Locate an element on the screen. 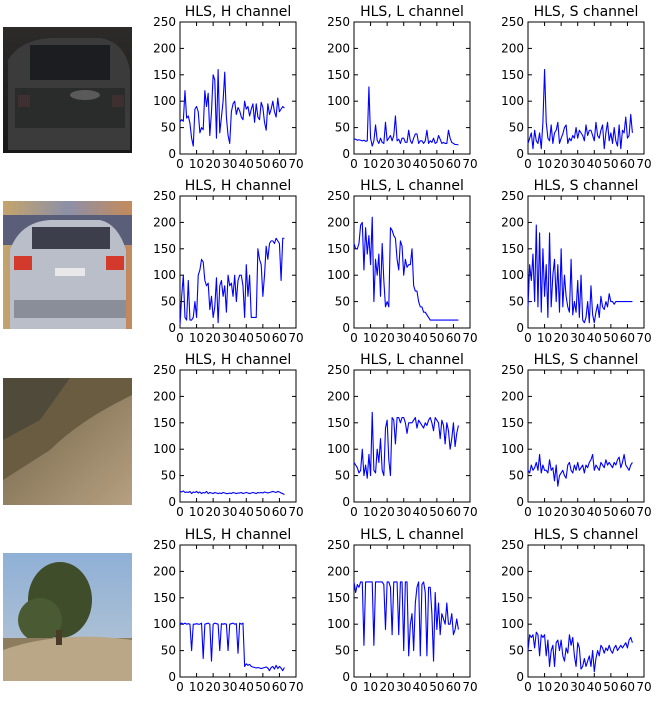  chart-title: HLS, S channel is located at coordinates (586, 12).